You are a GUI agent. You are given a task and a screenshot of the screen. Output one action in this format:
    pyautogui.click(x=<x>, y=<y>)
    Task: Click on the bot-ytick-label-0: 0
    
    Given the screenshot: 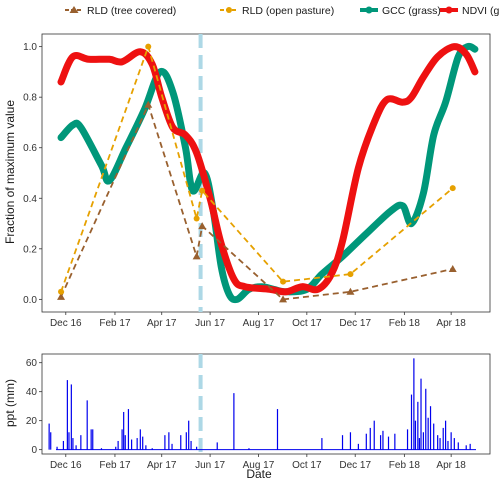 What is the action you would take?
    pyautogui.click(x=34, y=450)
    